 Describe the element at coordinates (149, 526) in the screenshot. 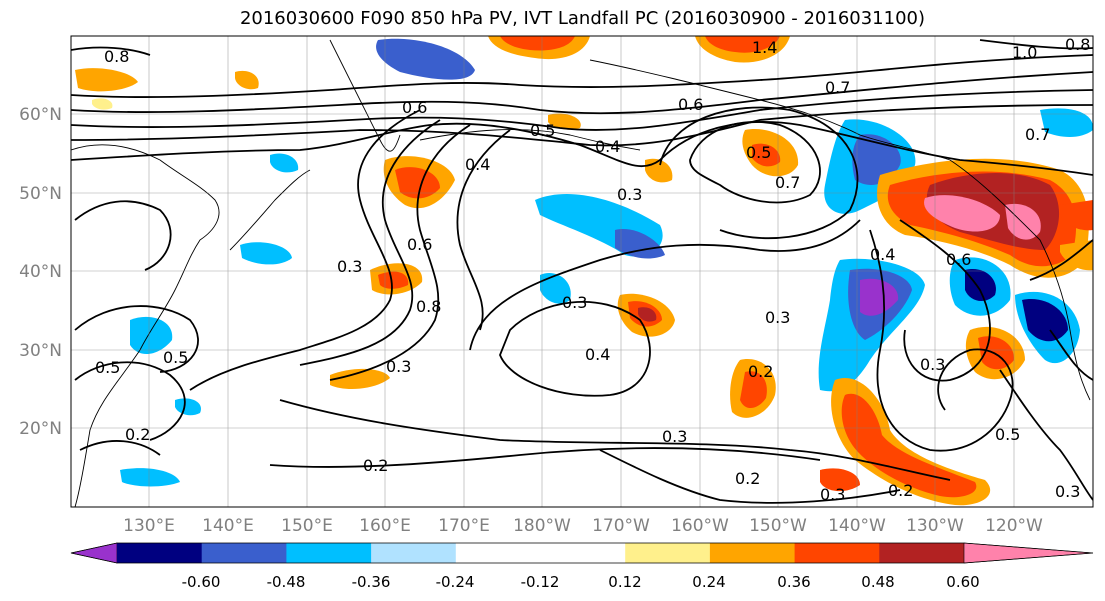

I see `lon-label: 130°E` at that location.